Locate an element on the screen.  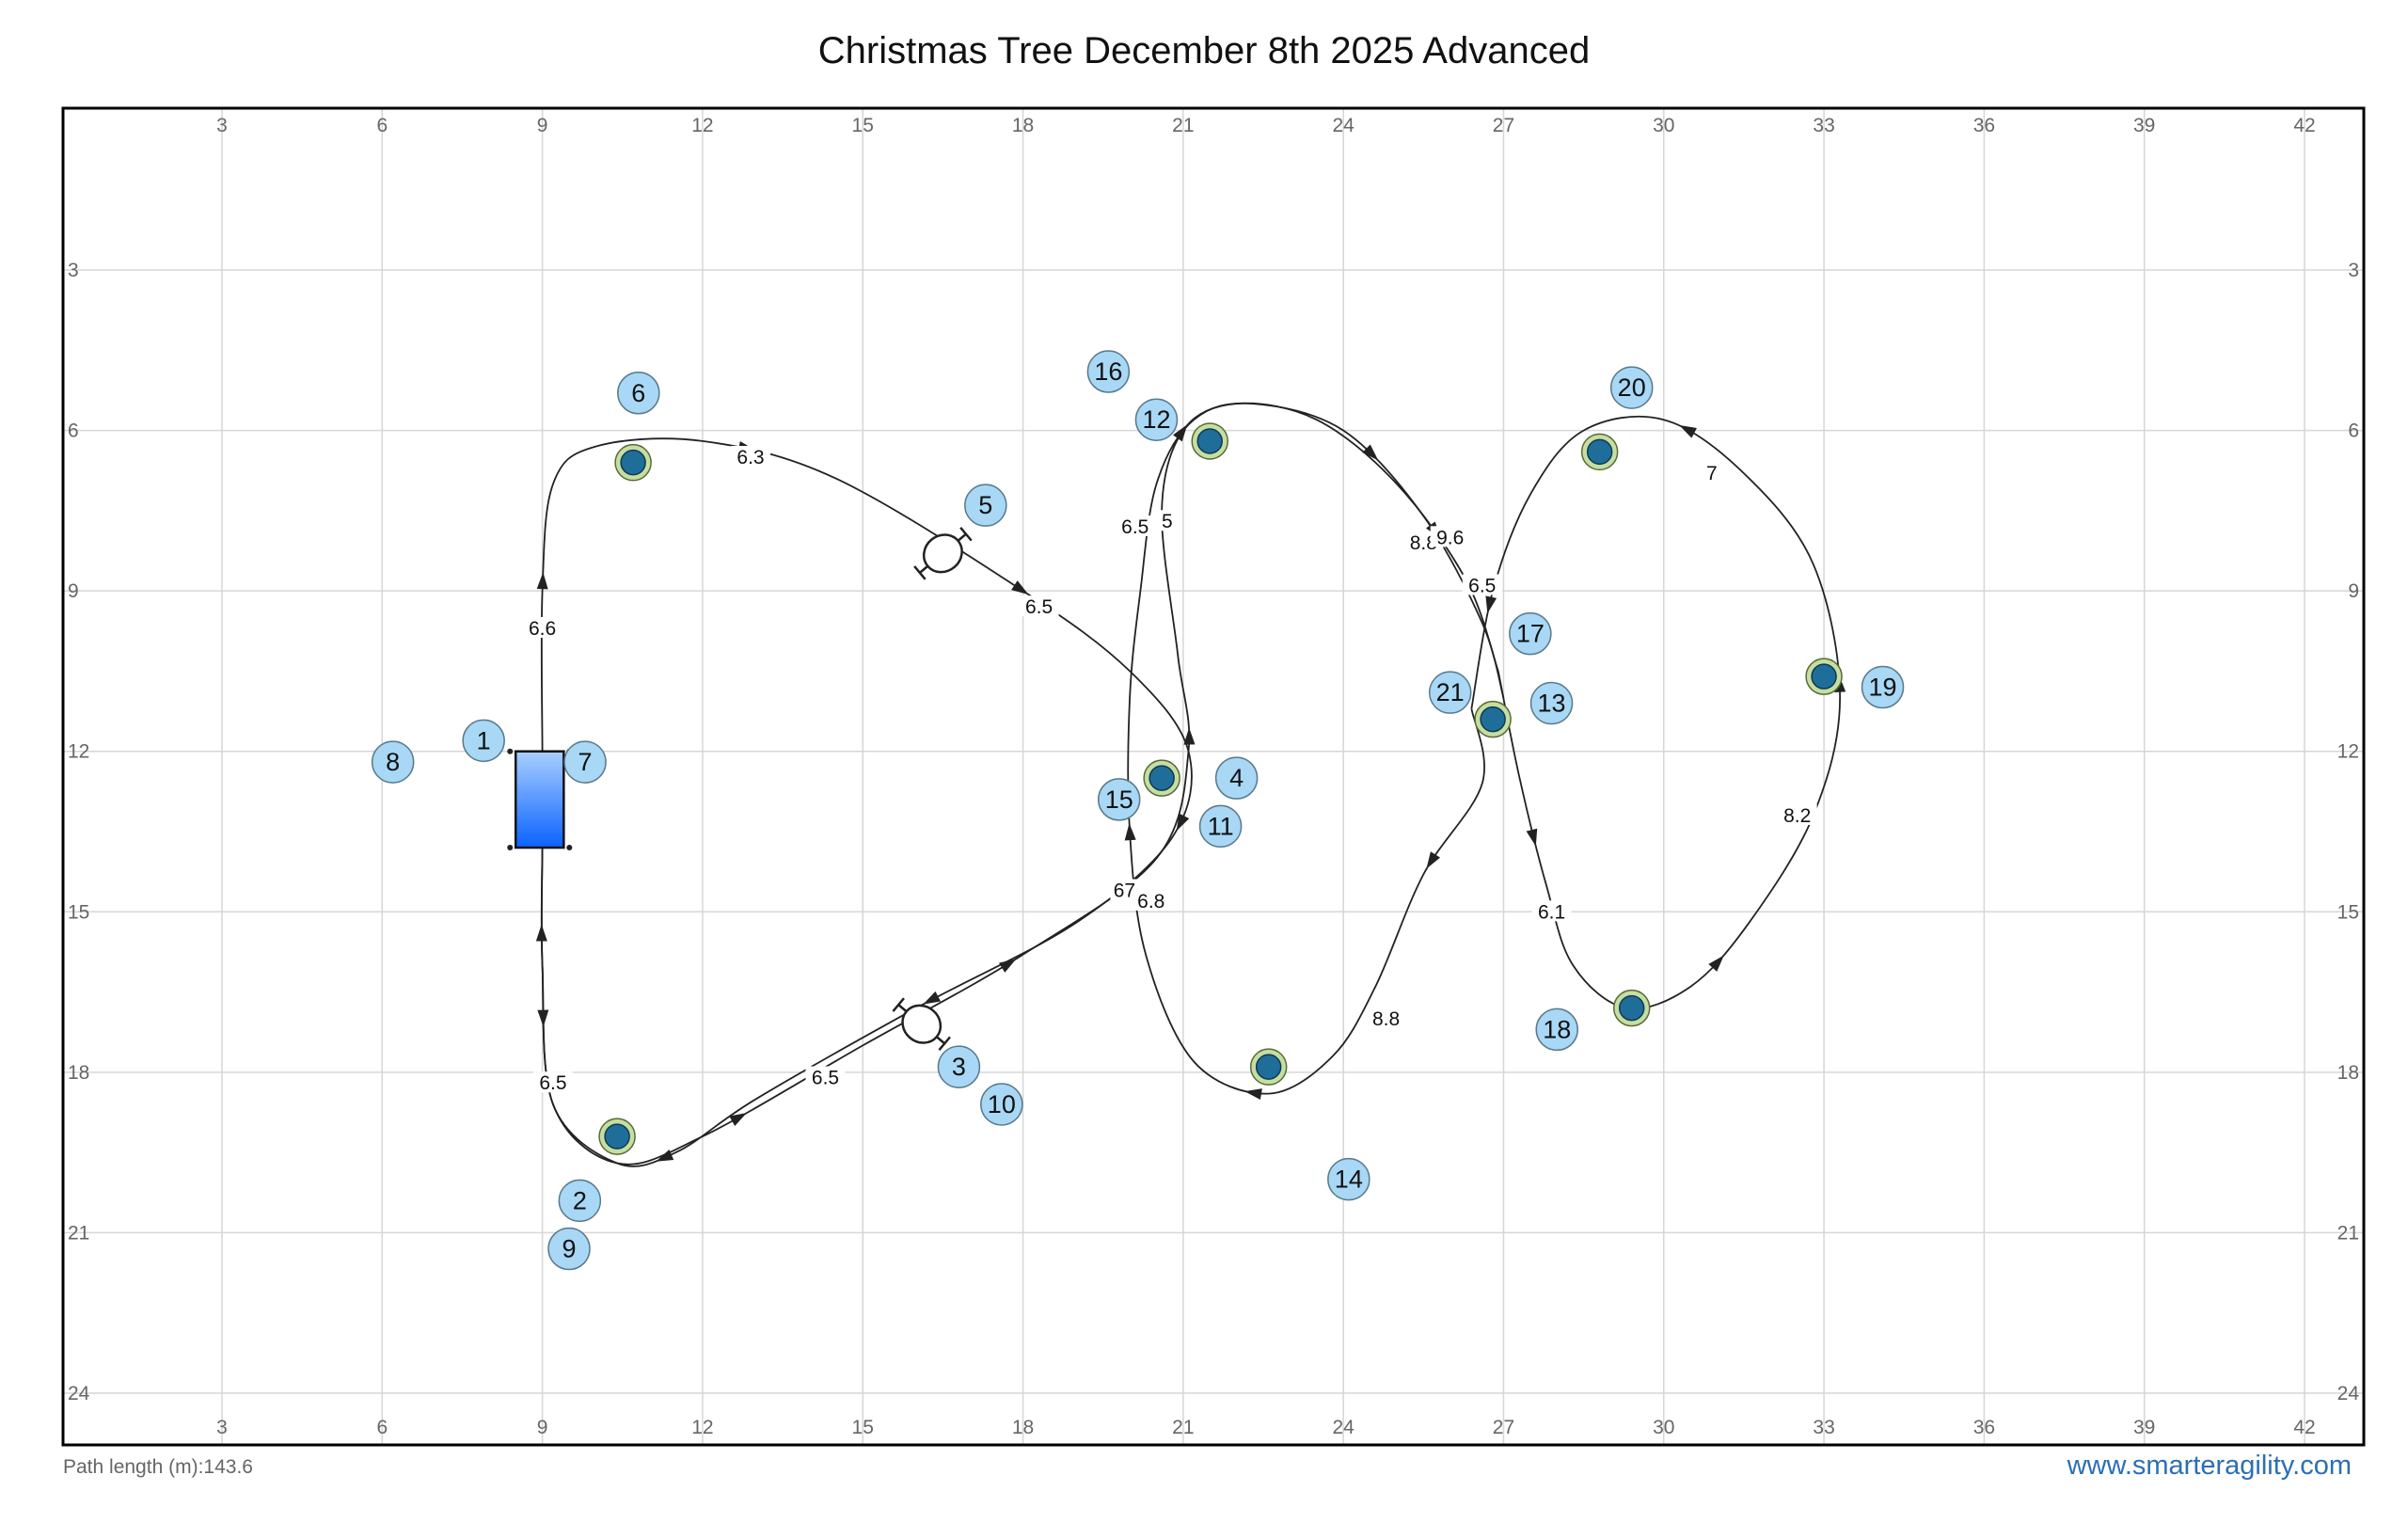
jump-ring is located at coordinates (922, 1024).